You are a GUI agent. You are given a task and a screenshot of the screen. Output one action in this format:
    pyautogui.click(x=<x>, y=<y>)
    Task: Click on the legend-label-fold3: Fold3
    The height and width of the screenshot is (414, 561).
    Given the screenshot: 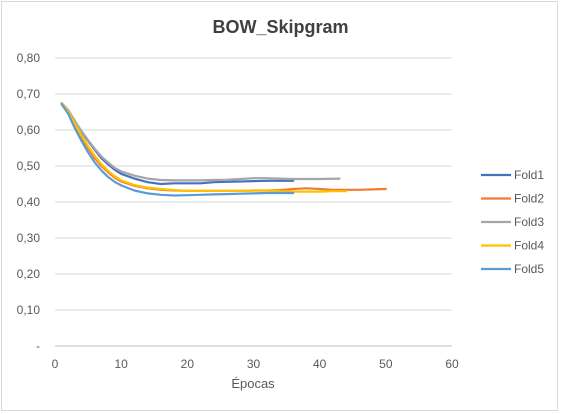 What is the action you would take?
    pyautogui.click(x=529, y=222)
    